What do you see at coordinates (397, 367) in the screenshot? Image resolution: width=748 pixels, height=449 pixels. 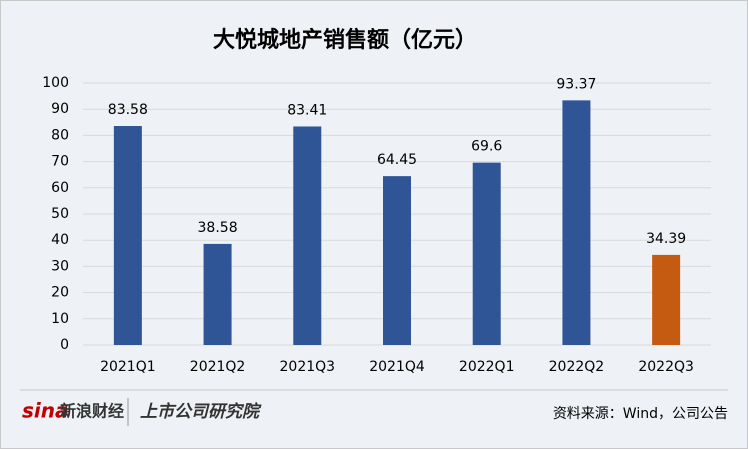 I see `x-tick-label: 2021Q4` at bounding box center [397, 367].